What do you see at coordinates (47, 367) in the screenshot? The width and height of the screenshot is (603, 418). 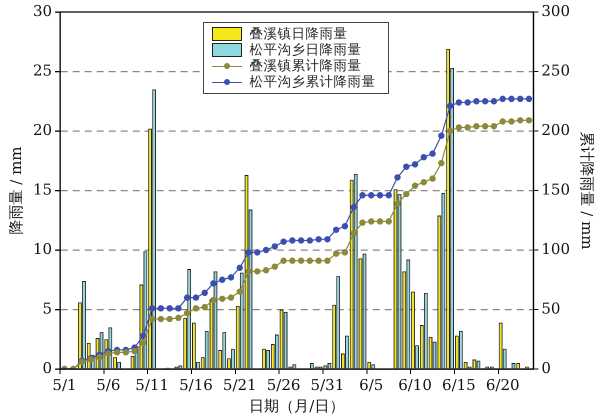 I see `y-tick-label: 0` at bounding box center [47, 367].